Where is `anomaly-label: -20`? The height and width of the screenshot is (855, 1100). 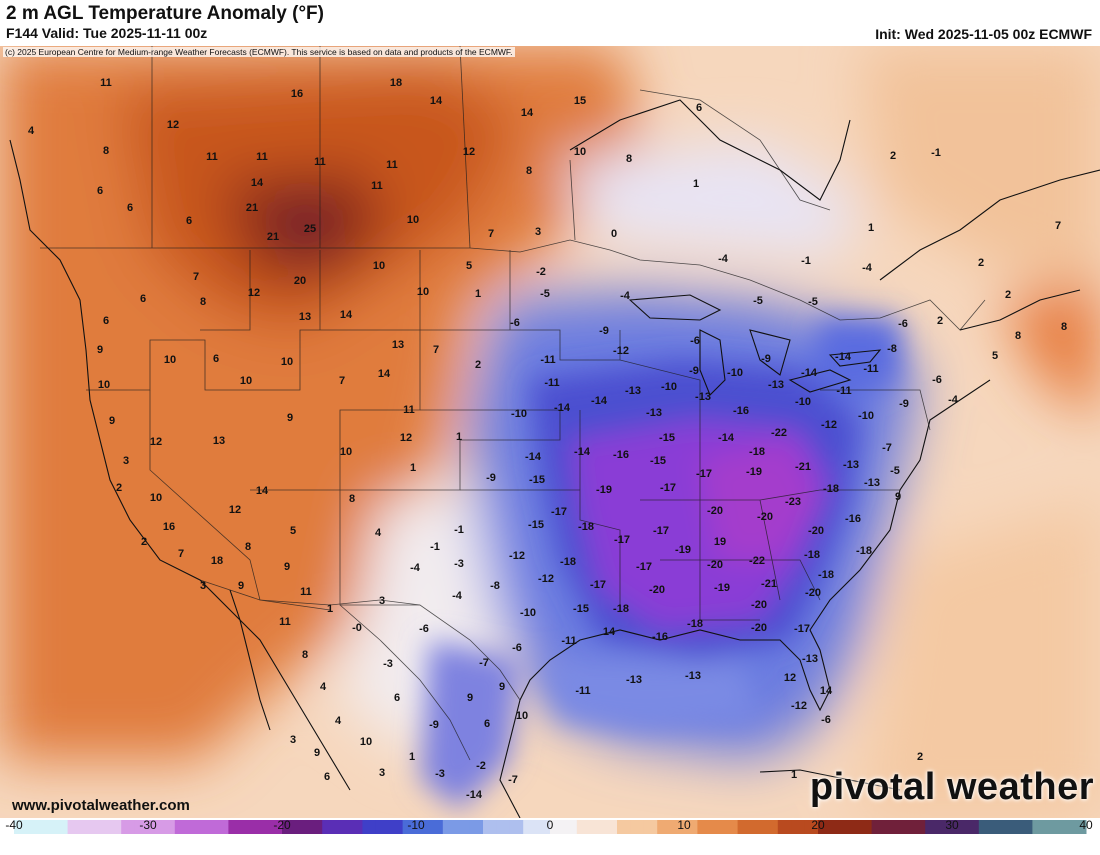
anomaly-label: -20 is located at coordinates (759, 628).